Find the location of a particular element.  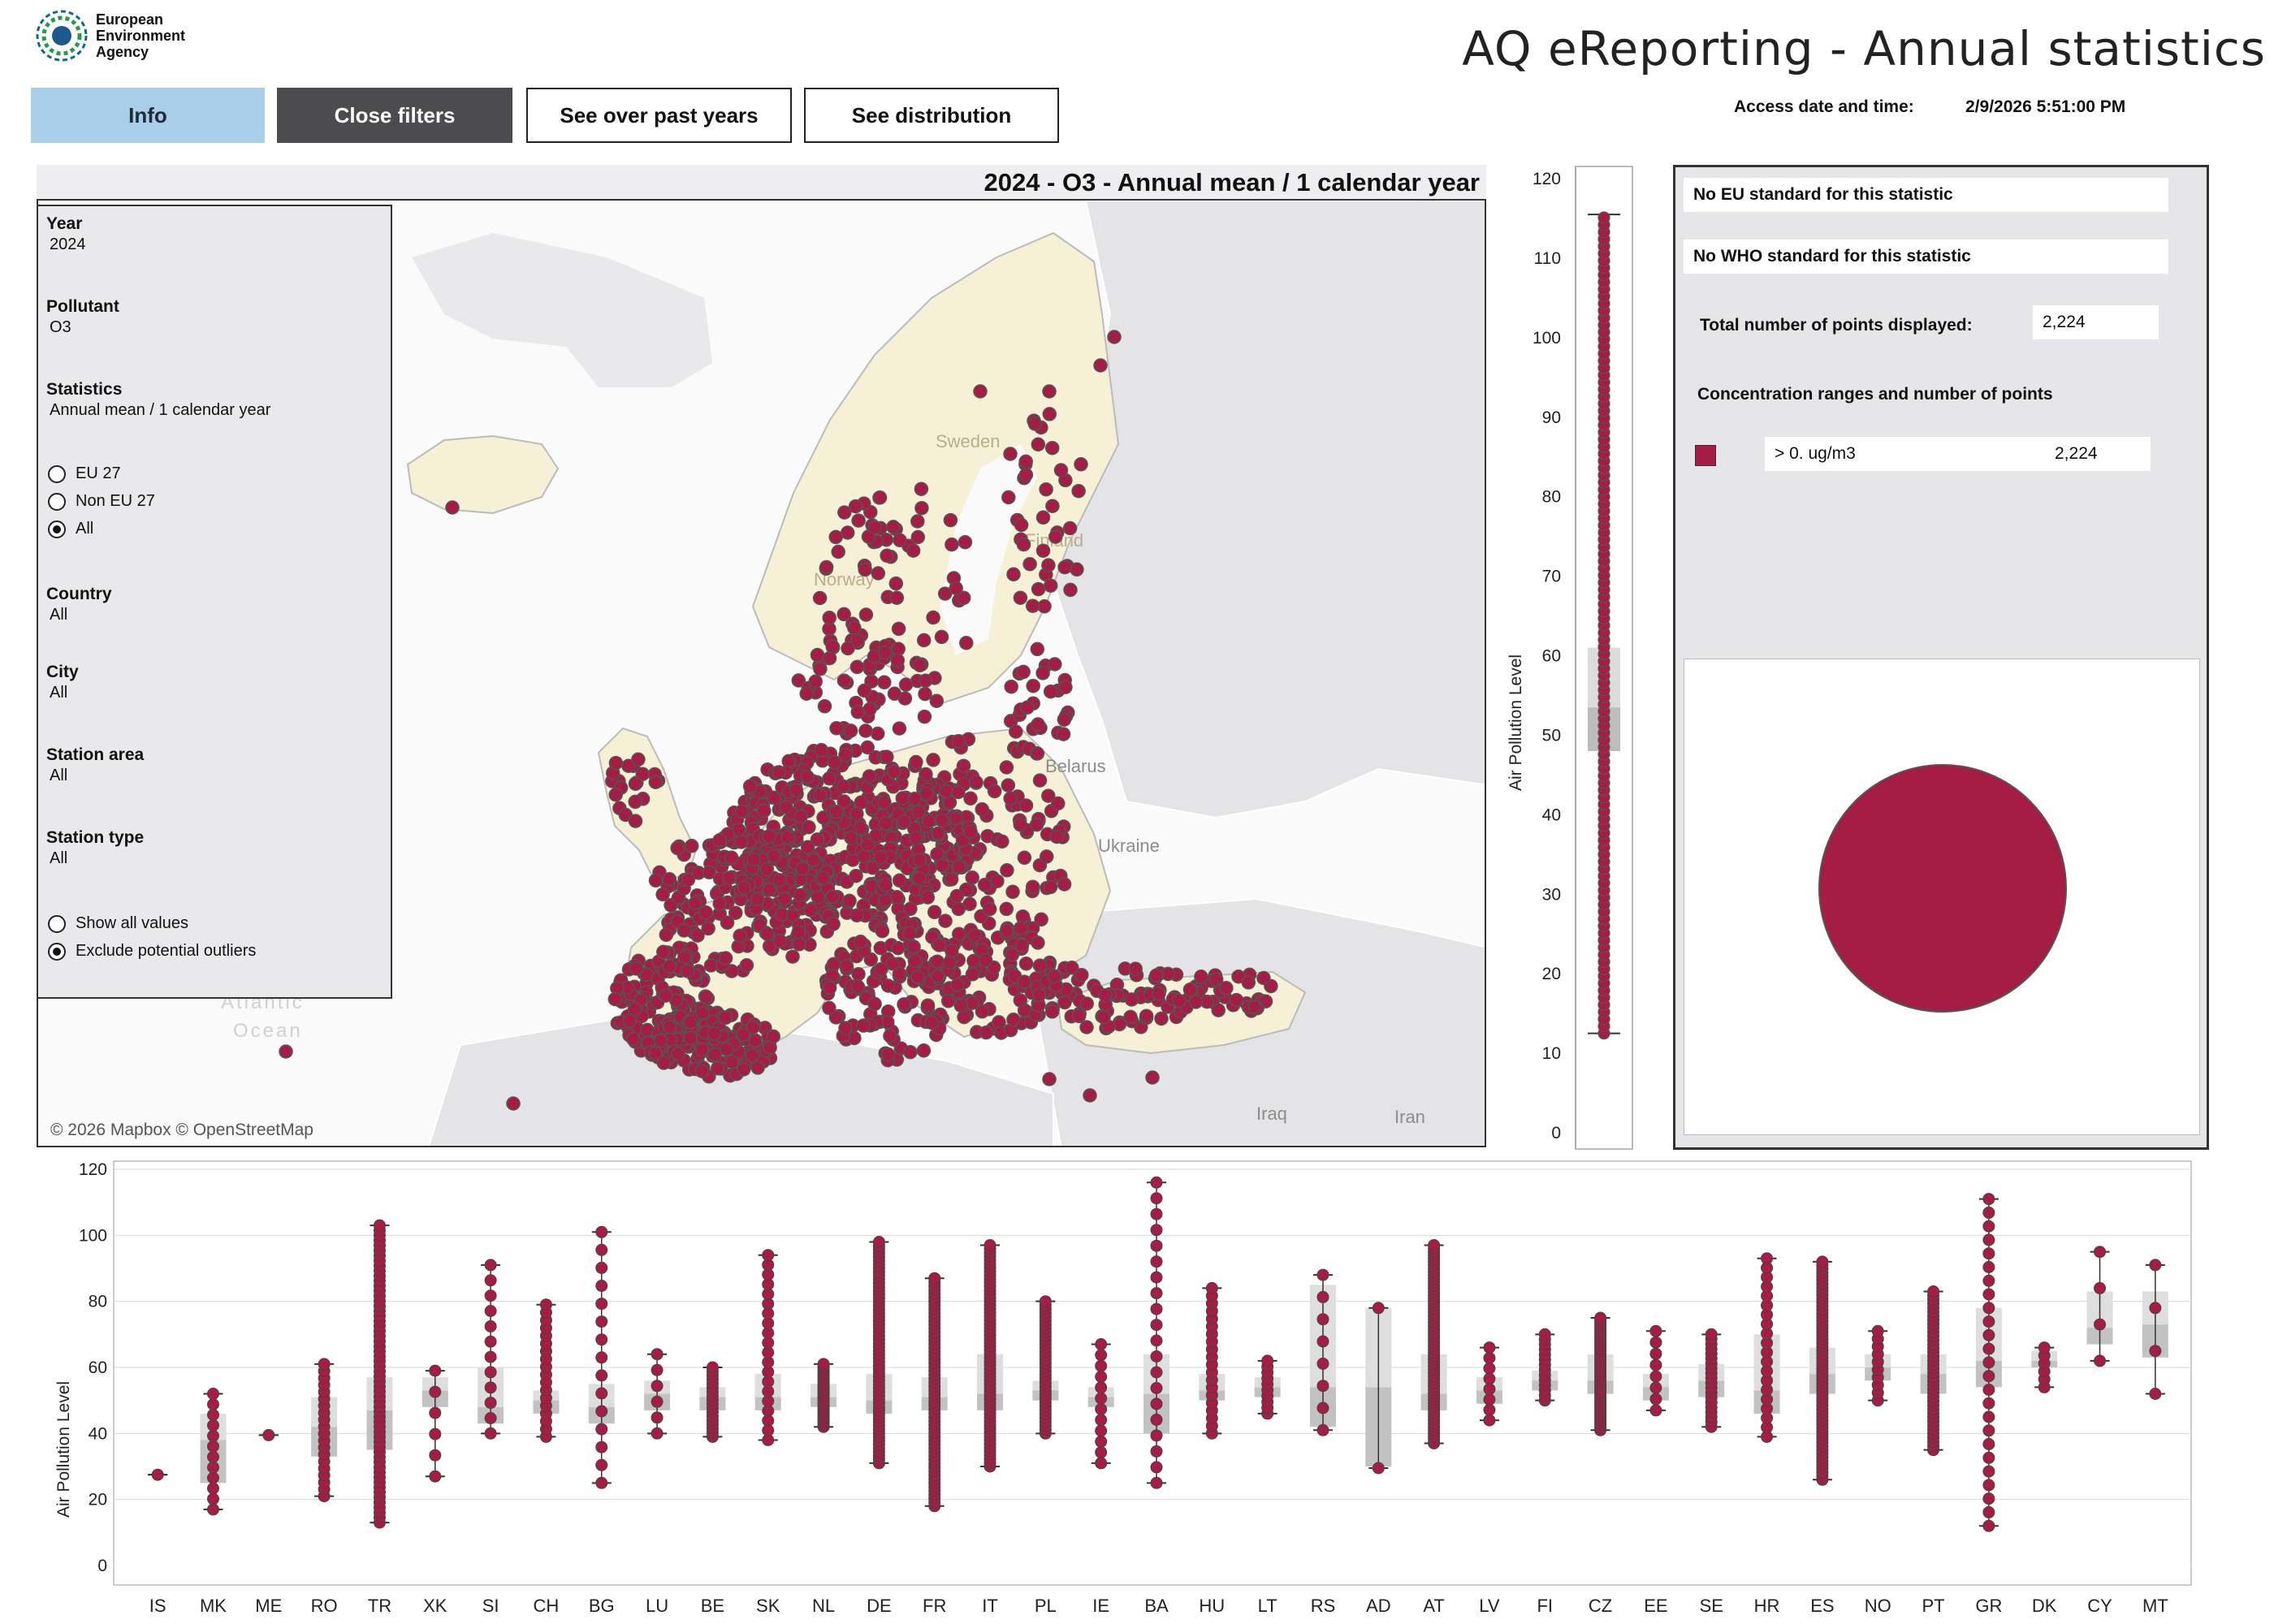

box-lv is located at coordinates (1489, 1384).